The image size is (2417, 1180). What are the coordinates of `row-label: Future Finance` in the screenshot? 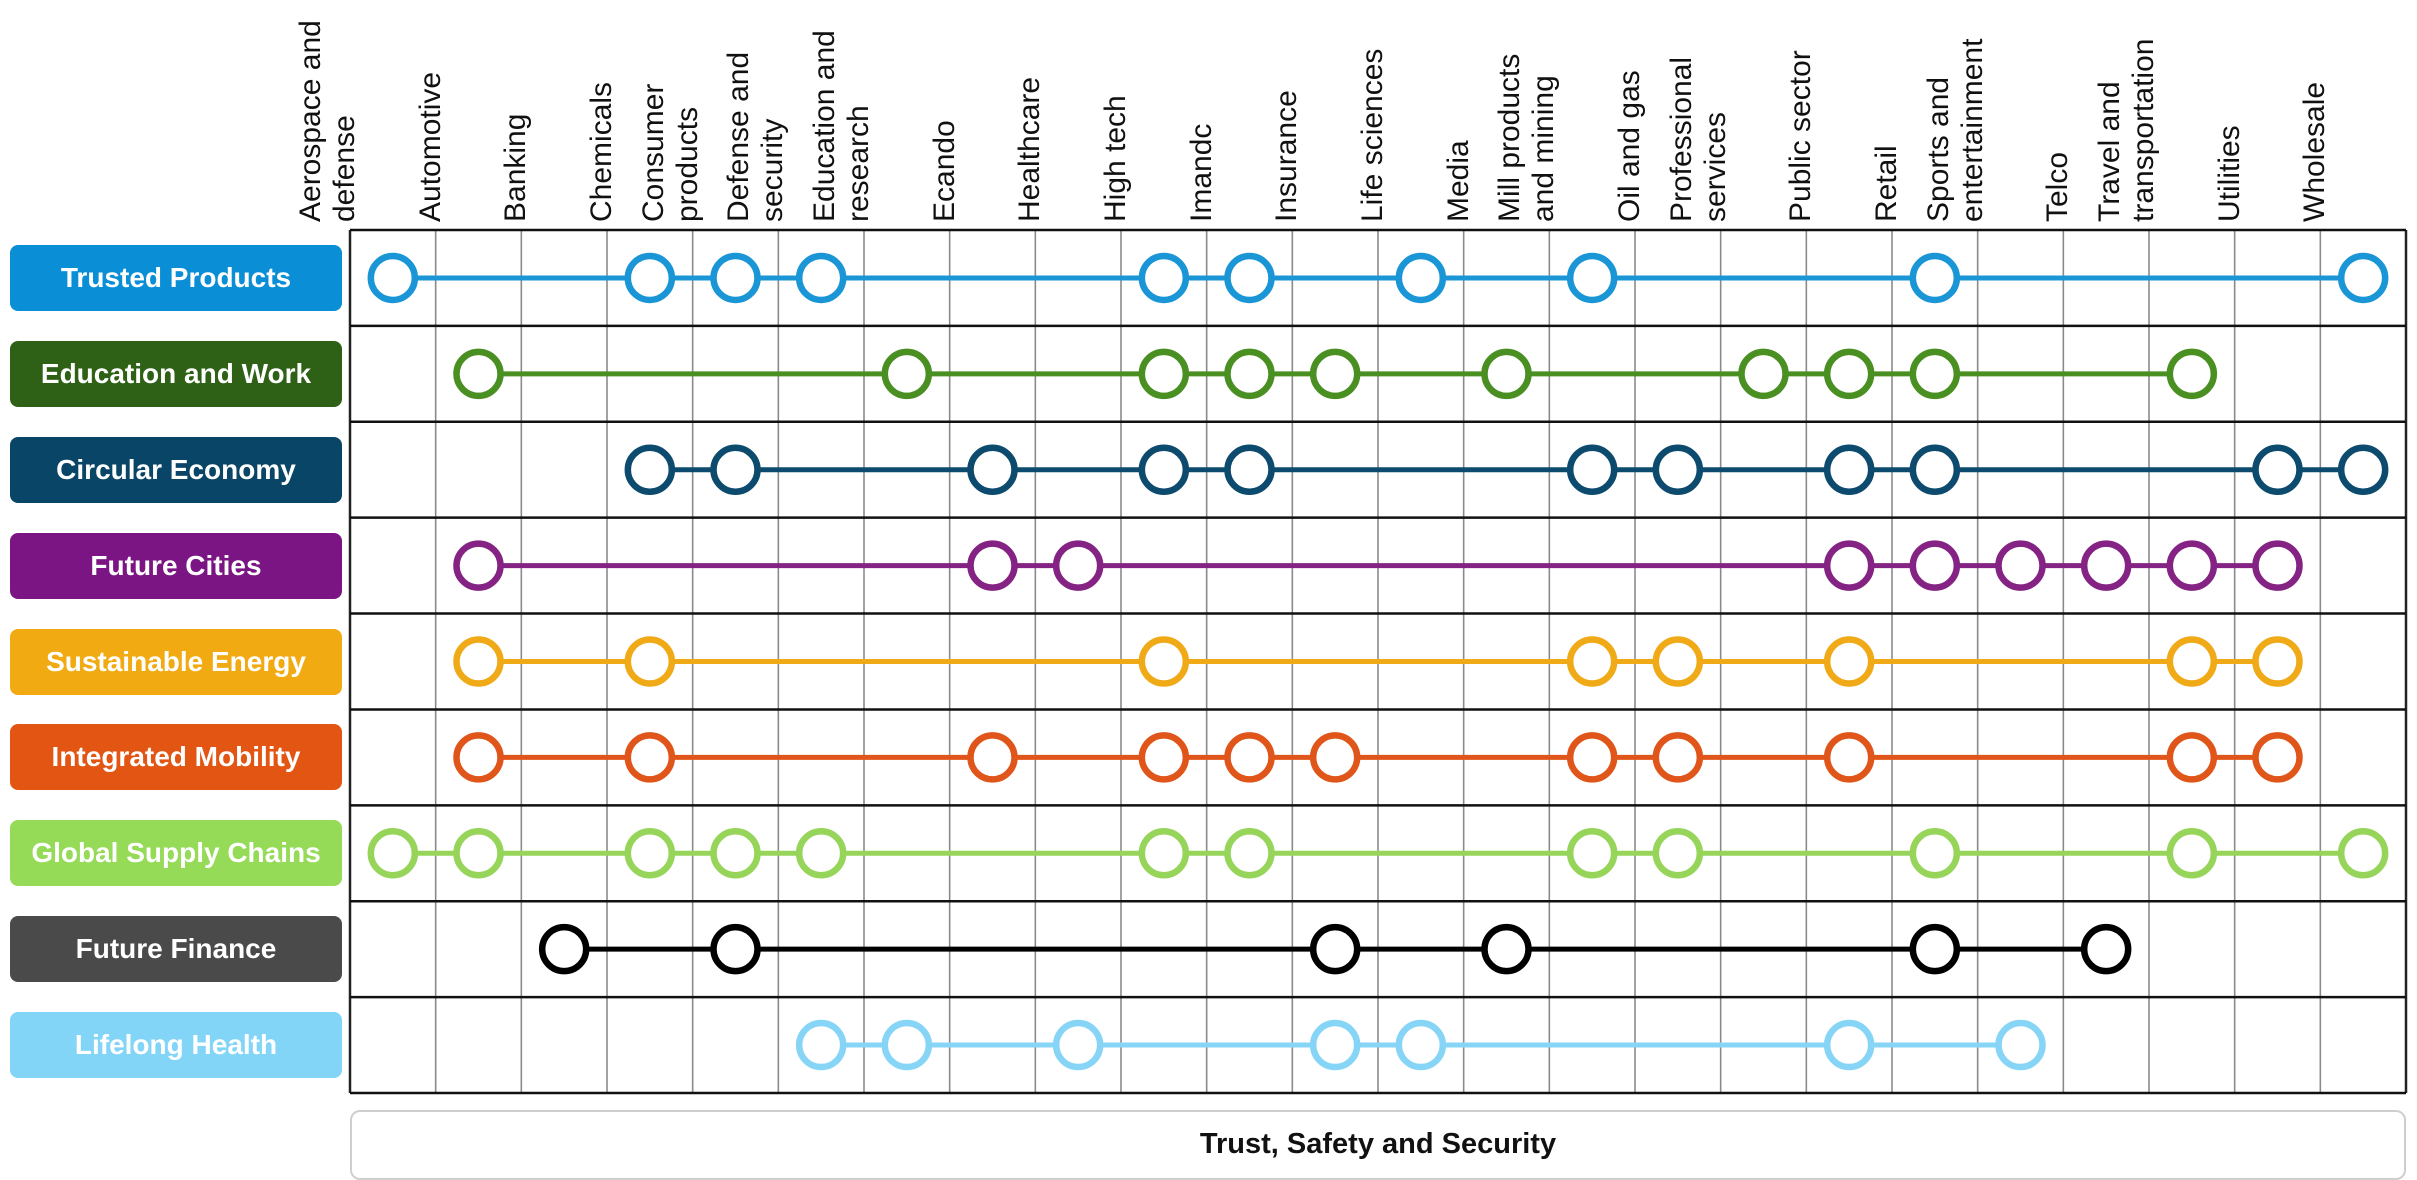 It's located at (176, 949).